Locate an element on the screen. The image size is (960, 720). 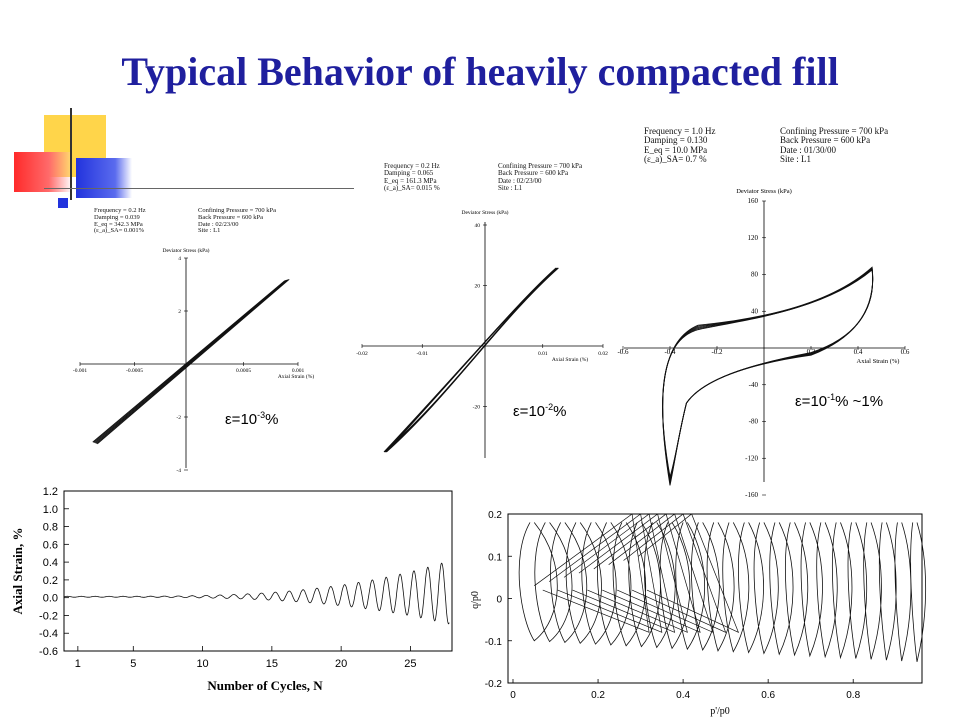
panel1-y-tick-label: 2 is located at coordinates (179, 312).